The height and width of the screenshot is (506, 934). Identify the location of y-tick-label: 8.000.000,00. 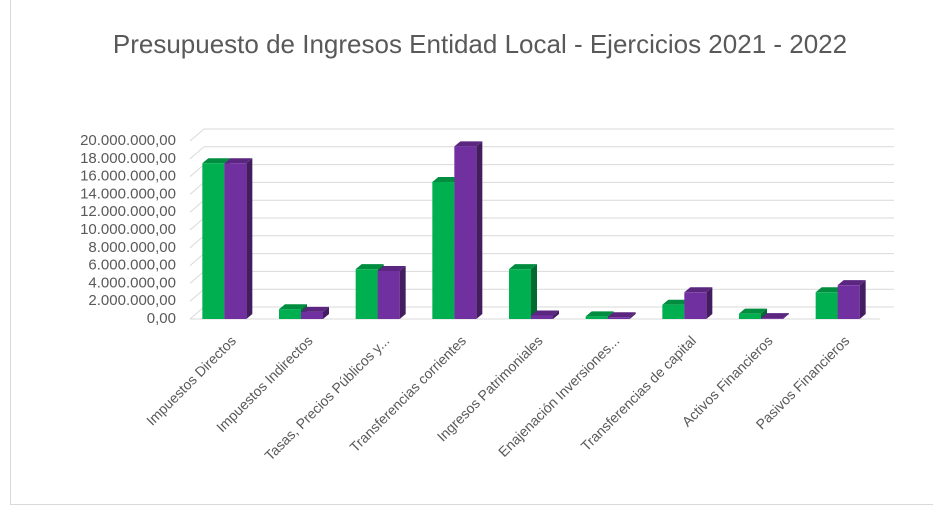
(132, 247).